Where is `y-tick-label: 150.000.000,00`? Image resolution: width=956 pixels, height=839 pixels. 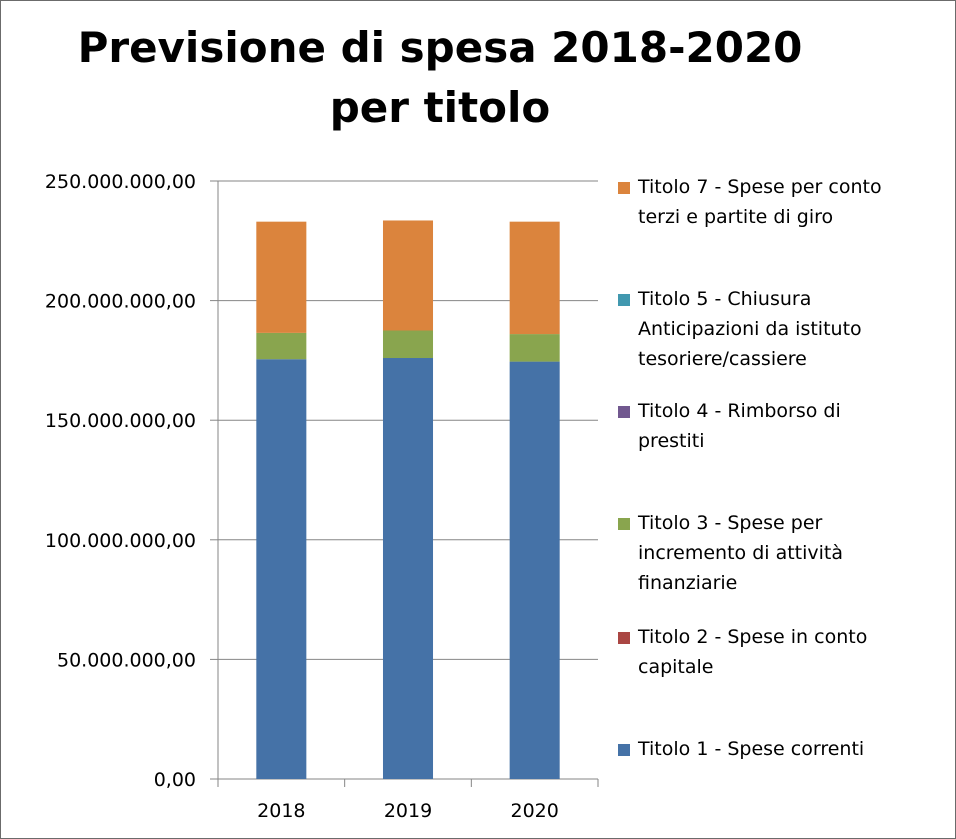 y-tick-label: 150.000.000,00 is located at coordinates (120, 421).